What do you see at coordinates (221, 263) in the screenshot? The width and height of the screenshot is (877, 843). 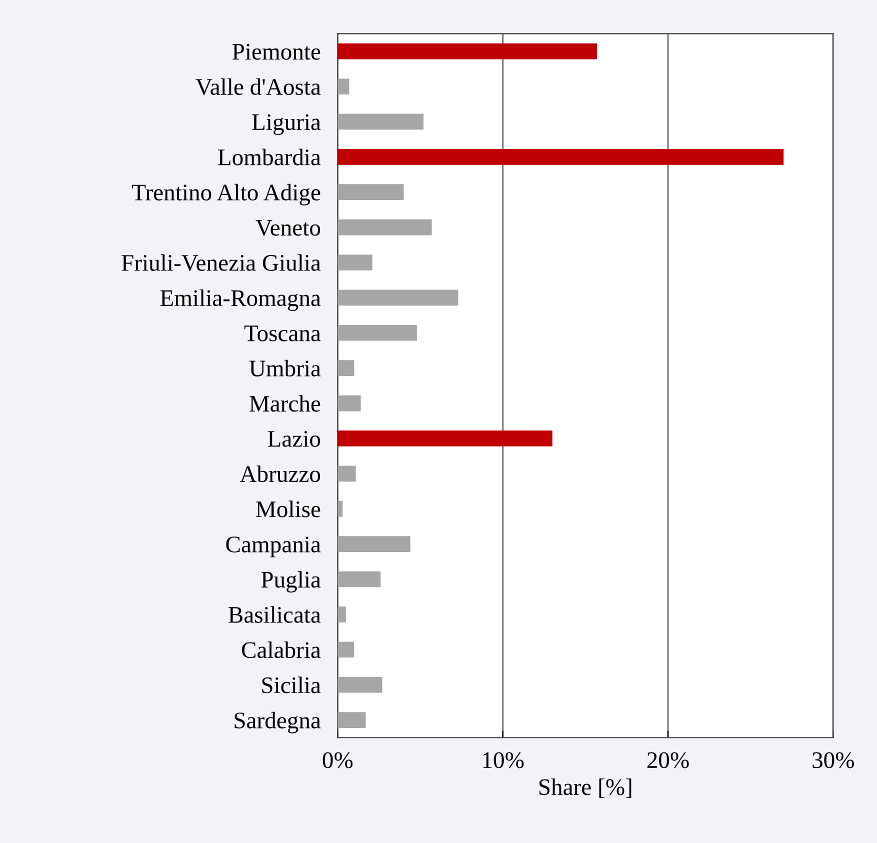 I see `y-tick-label: Friuli-Venezia Giulia` at bounding box center [221, 263].